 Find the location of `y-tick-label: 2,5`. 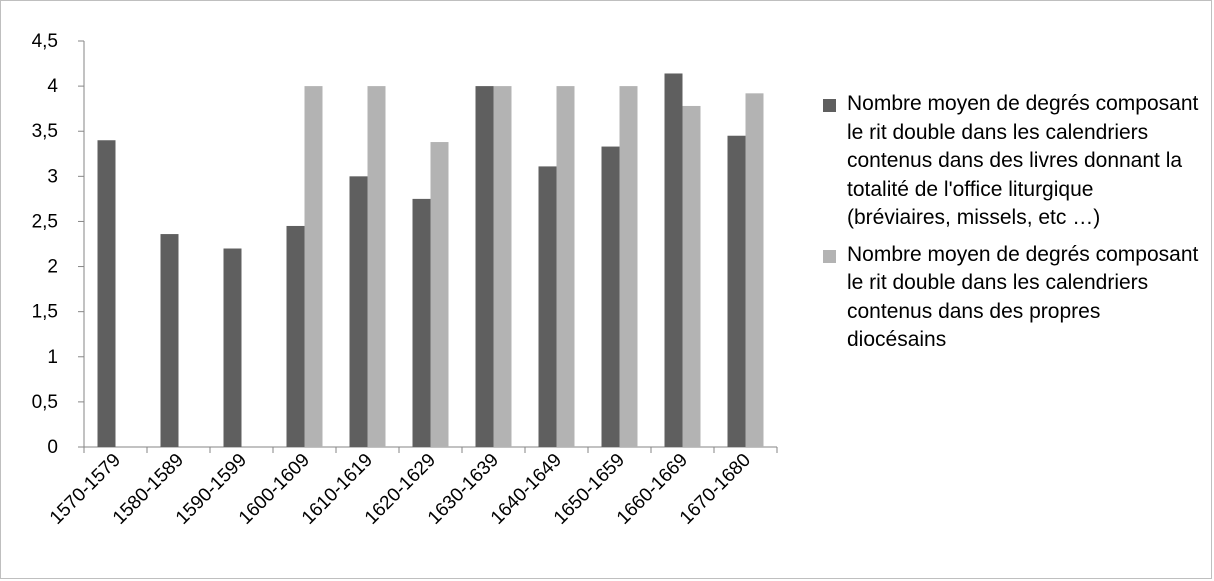

y-tick-label: 2,5 is located at coordinates (45, 221).